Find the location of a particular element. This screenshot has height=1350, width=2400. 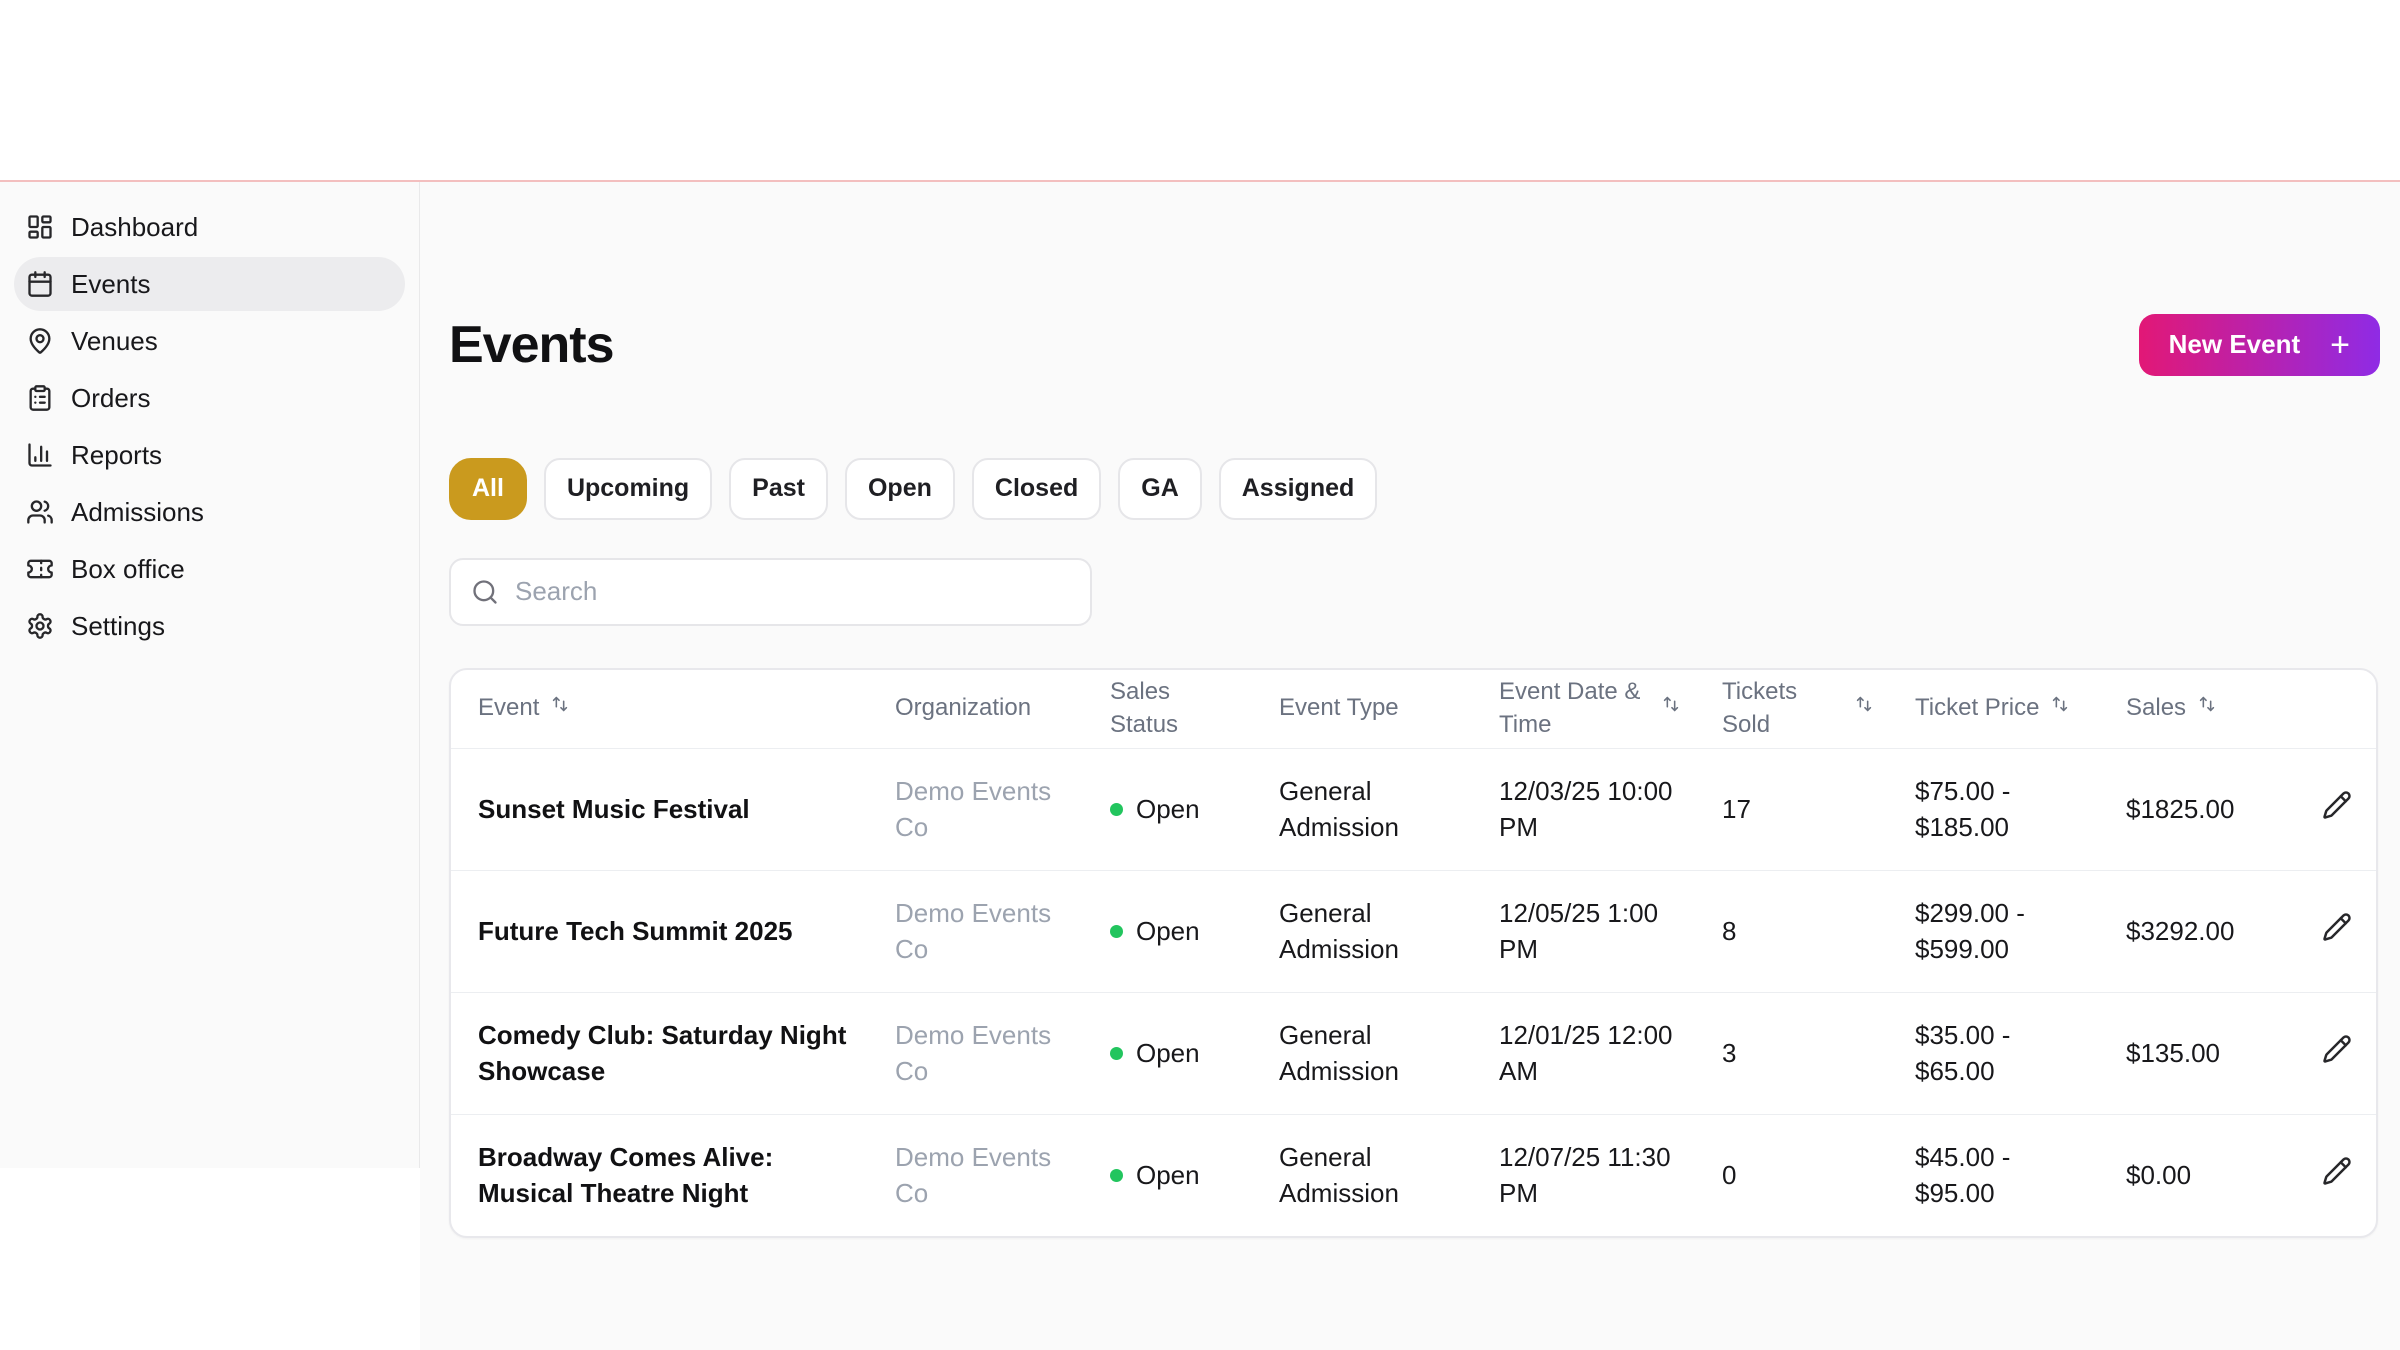

column-header-sales: Sales is located at coordinates (2223, 708).